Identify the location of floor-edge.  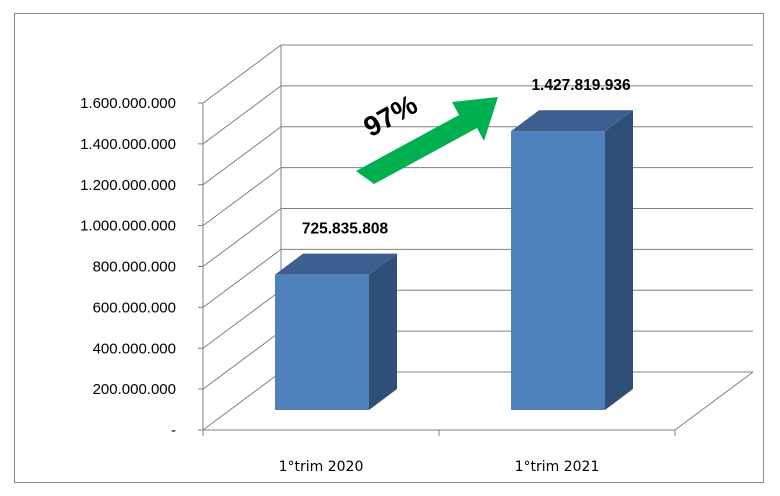
(714, 401).